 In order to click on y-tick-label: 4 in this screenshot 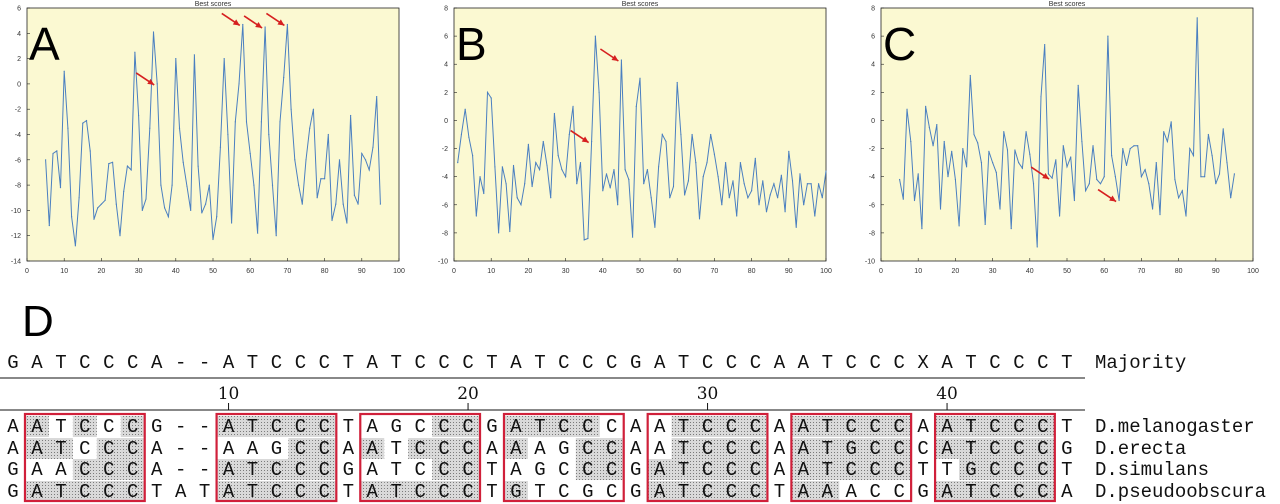, I will do `click(19, 34)`.